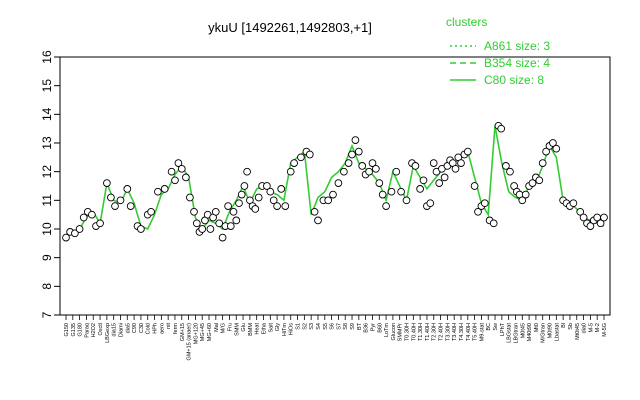 The width and height of the screenshot is (640, 400). I want to click on x-tick-label: B36, so click(367, 328).